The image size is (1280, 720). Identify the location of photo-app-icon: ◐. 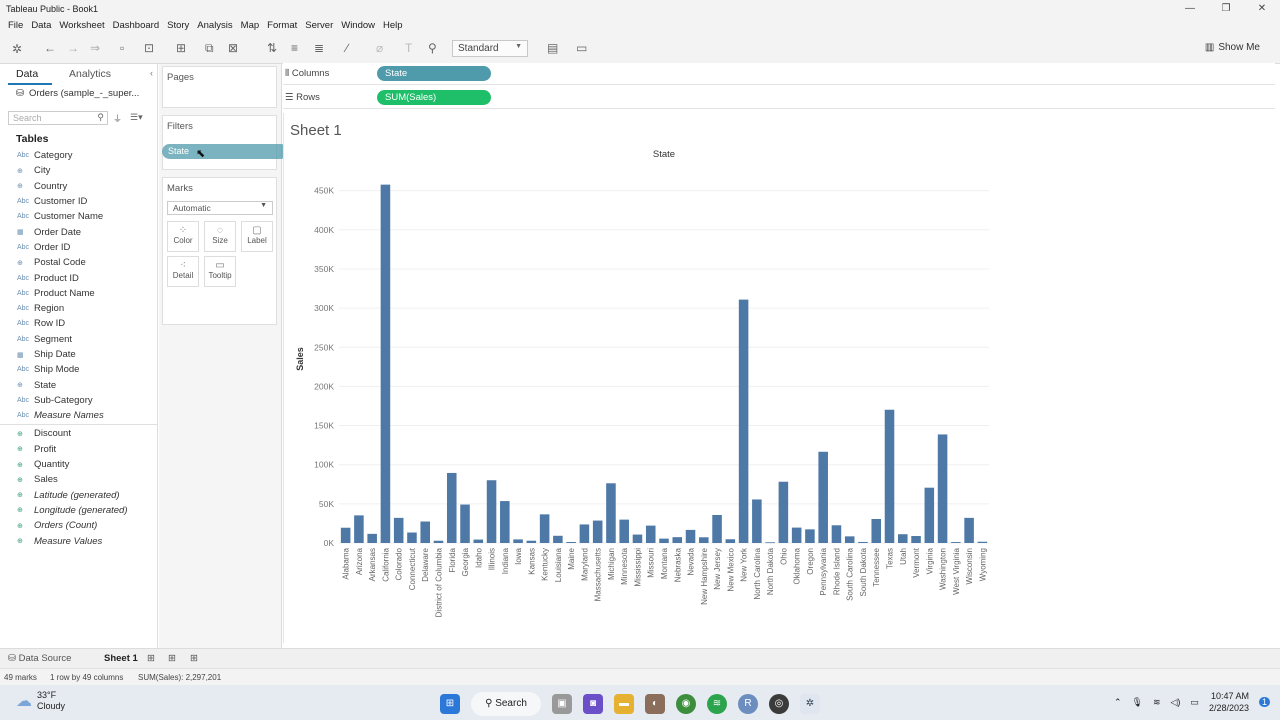
(655, 704).